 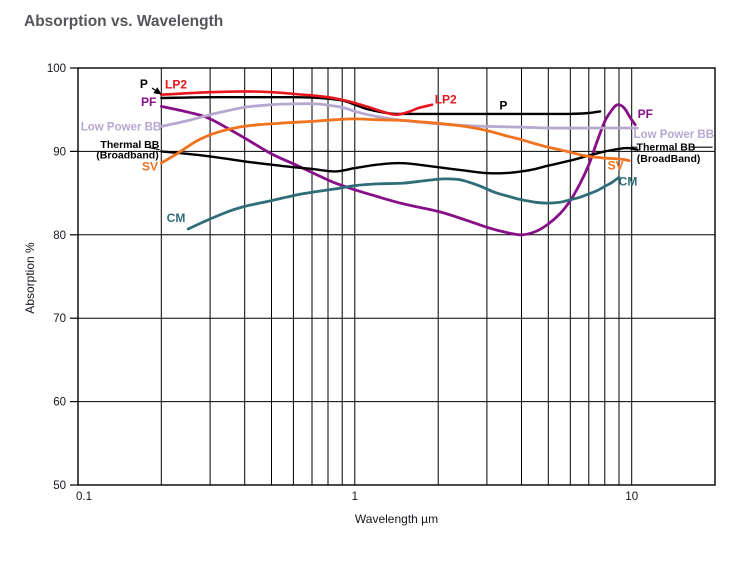 I want to click on y-tick-label: 80, so click(x=59, y=236).